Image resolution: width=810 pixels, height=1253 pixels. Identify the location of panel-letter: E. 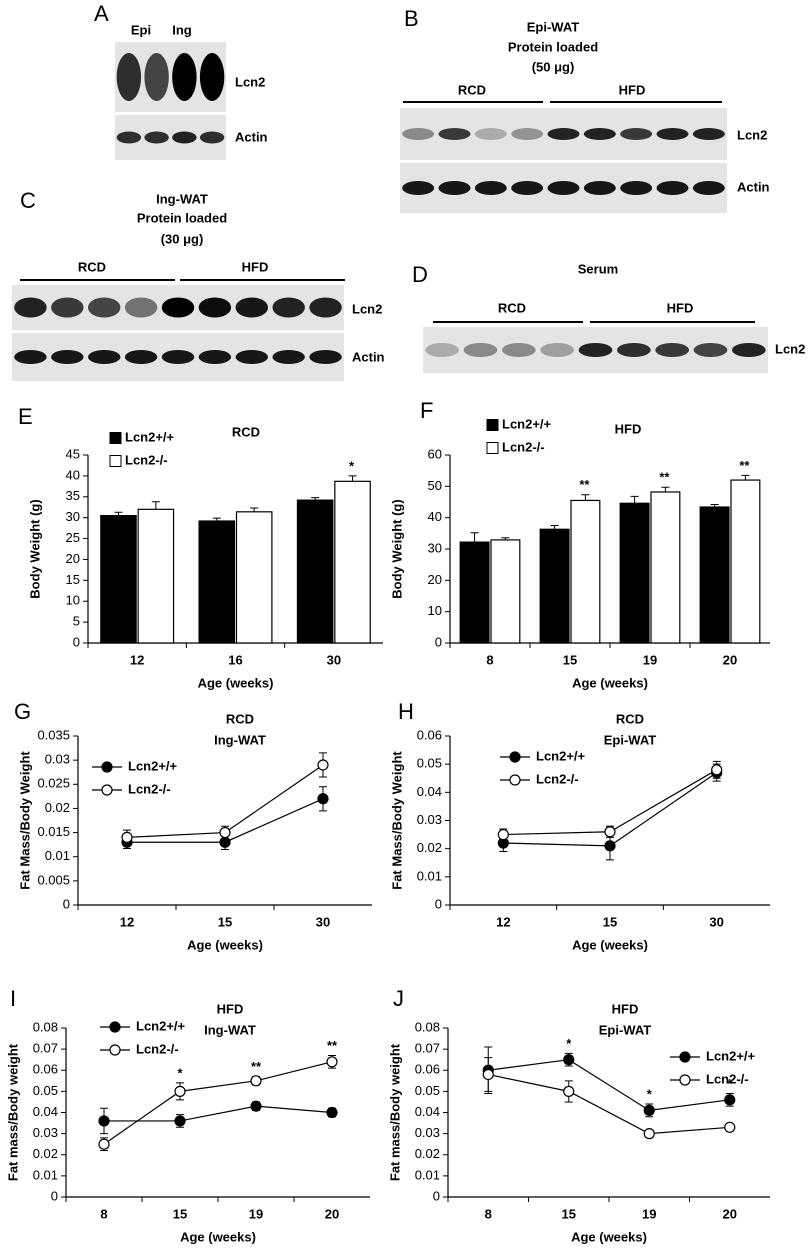
(25, 416).